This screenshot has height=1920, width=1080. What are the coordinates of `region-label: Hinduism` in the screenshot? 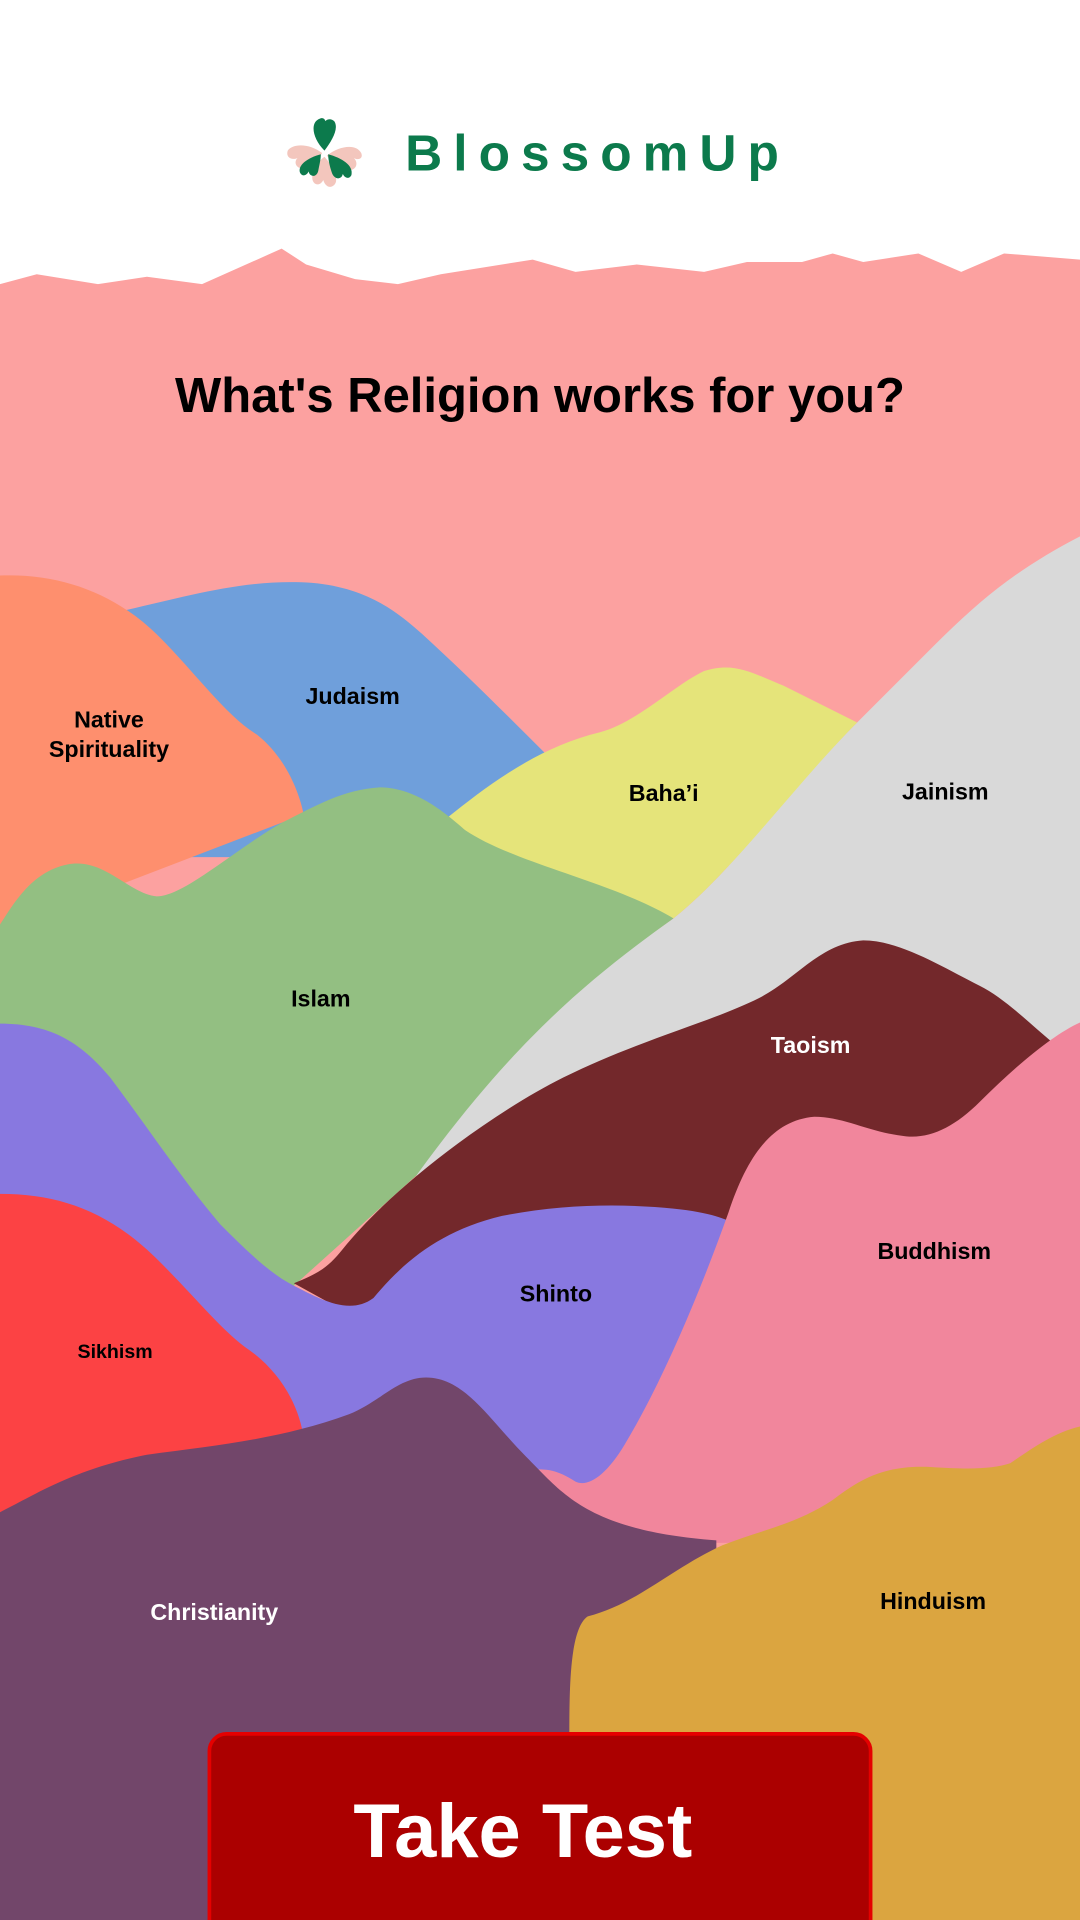 It's located at (933, 1601).